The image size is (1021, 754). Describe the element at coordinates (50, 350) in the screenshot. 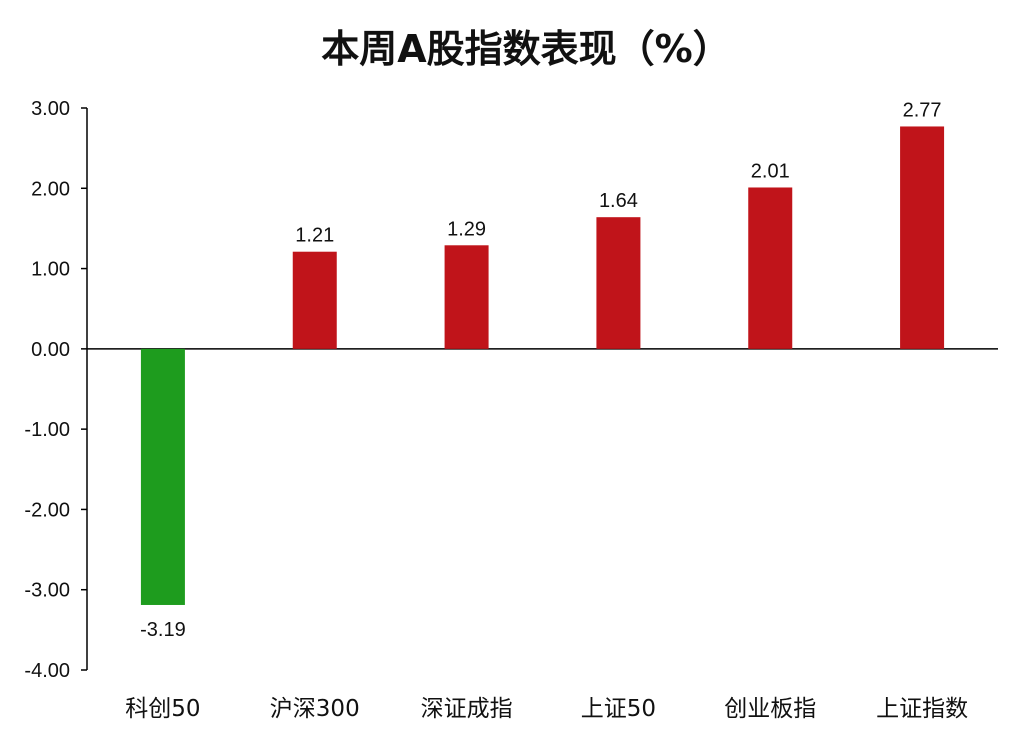

I see `y-tick-label: 0.00` at that location.